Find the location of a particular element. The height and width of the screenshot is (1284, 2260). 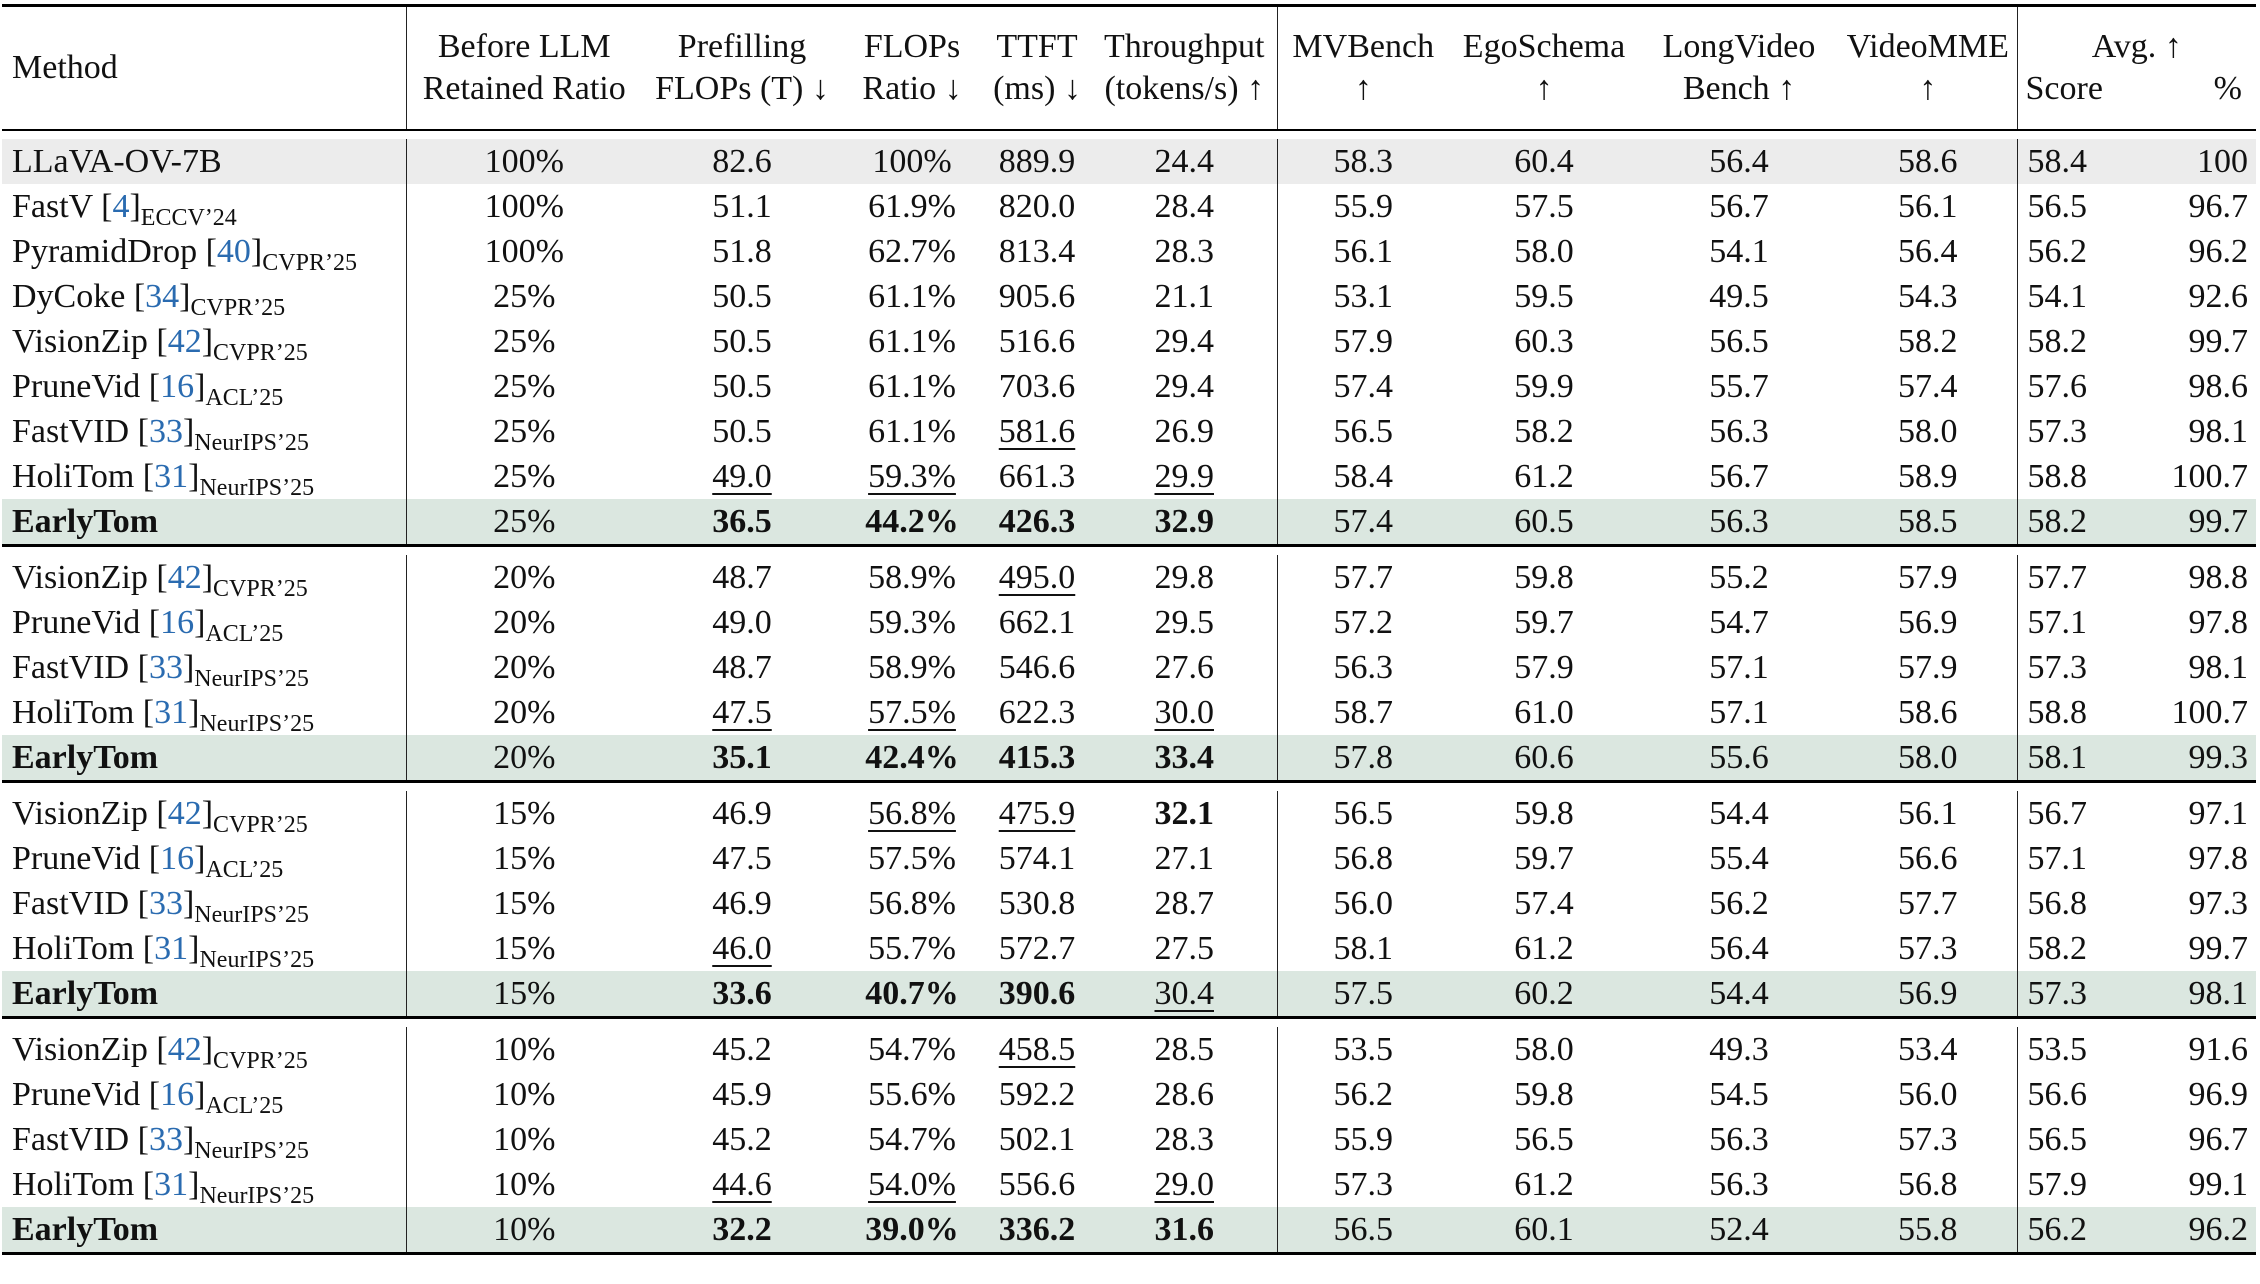

citation-link: 40 is located at coordinates (233, 251).